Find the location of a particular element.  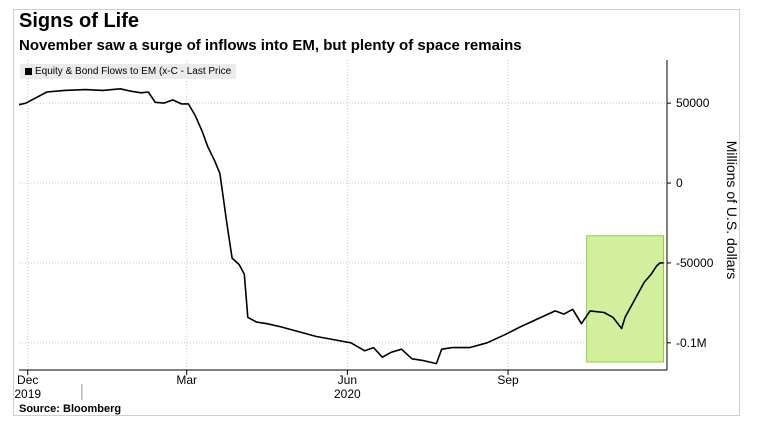

chart-title: Signs of Life is located at coordinates (79, 21).